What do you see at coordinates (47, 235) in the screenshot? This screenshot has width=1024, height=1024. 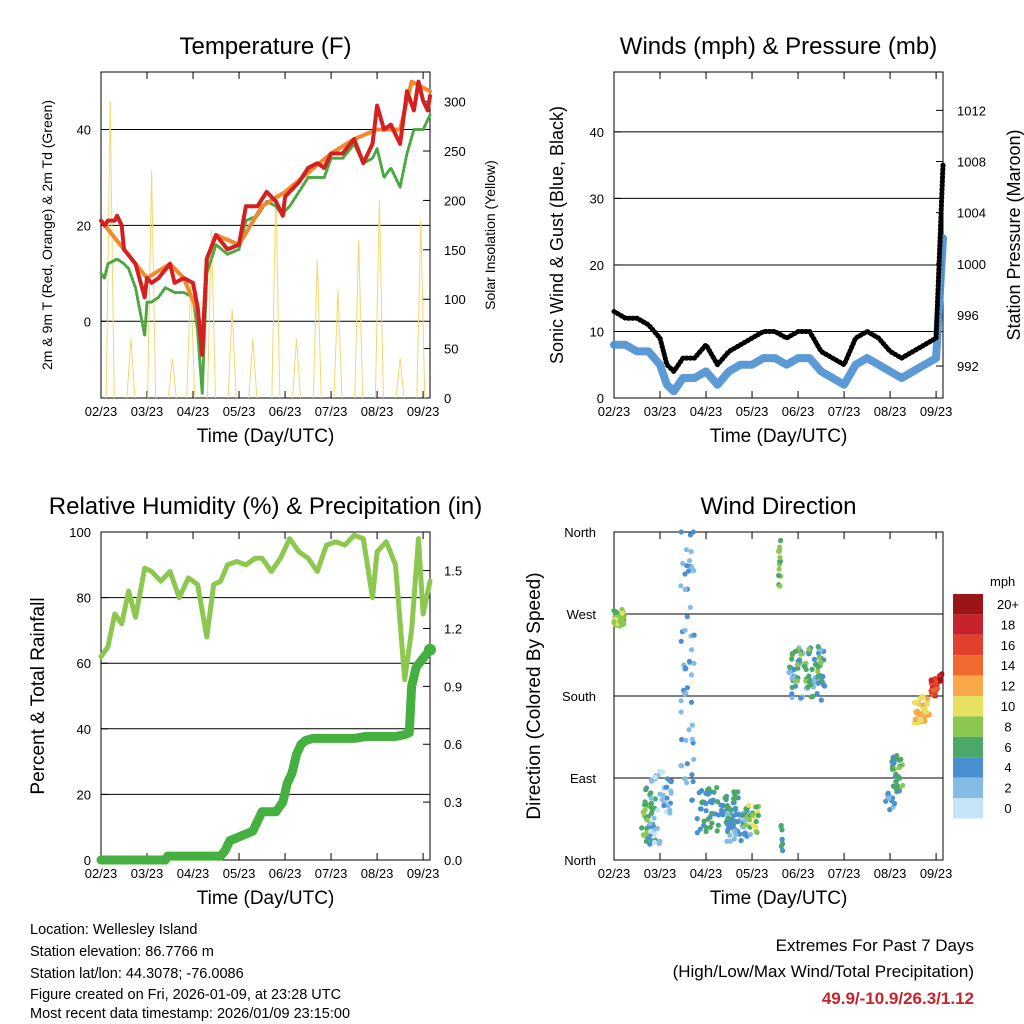 I see `y-axis-label: 2m & 9m T (Red, Orange) & 2m Td (Green)` at bounding box center [47, 235].